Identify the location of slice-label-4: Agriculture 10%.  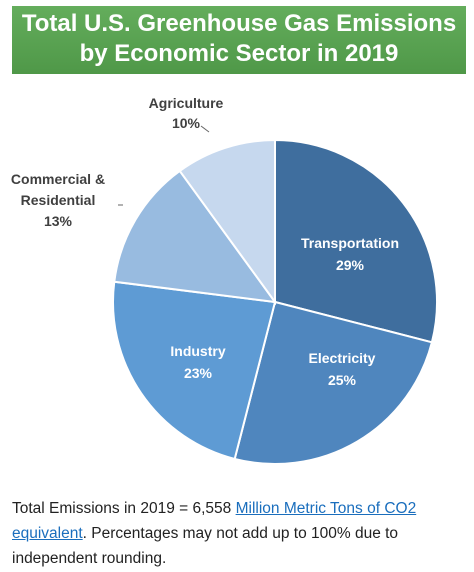
(186, 113).